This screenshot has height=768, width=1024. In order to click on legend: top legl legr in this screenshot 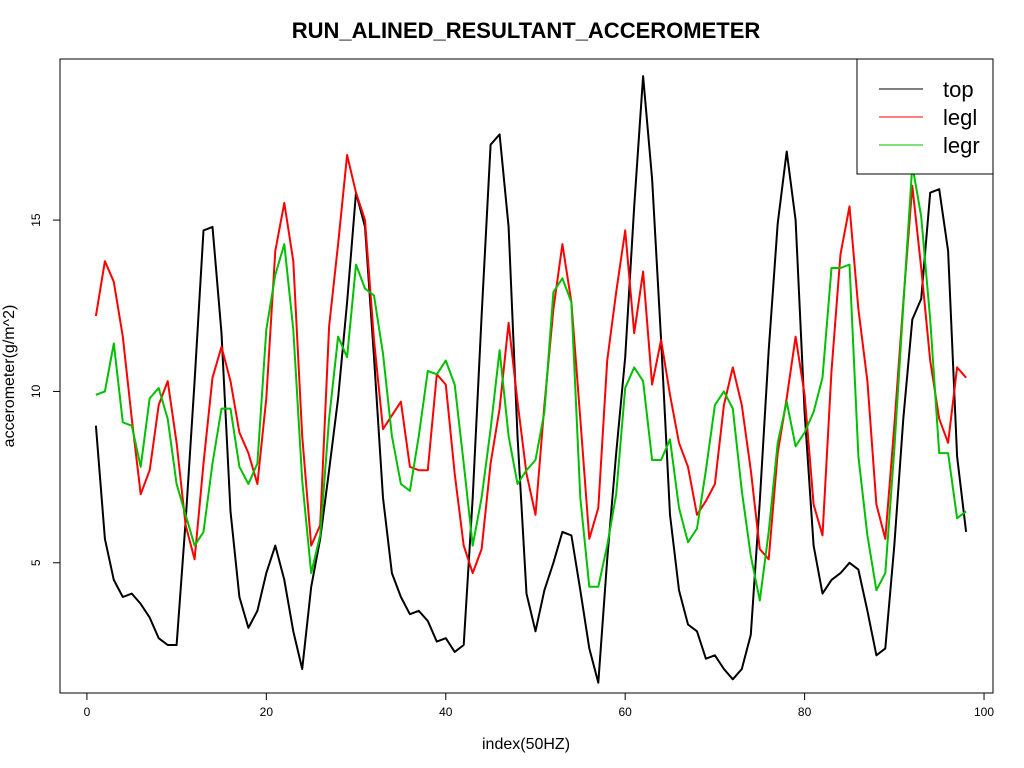, I will do `click(925, 116)`.